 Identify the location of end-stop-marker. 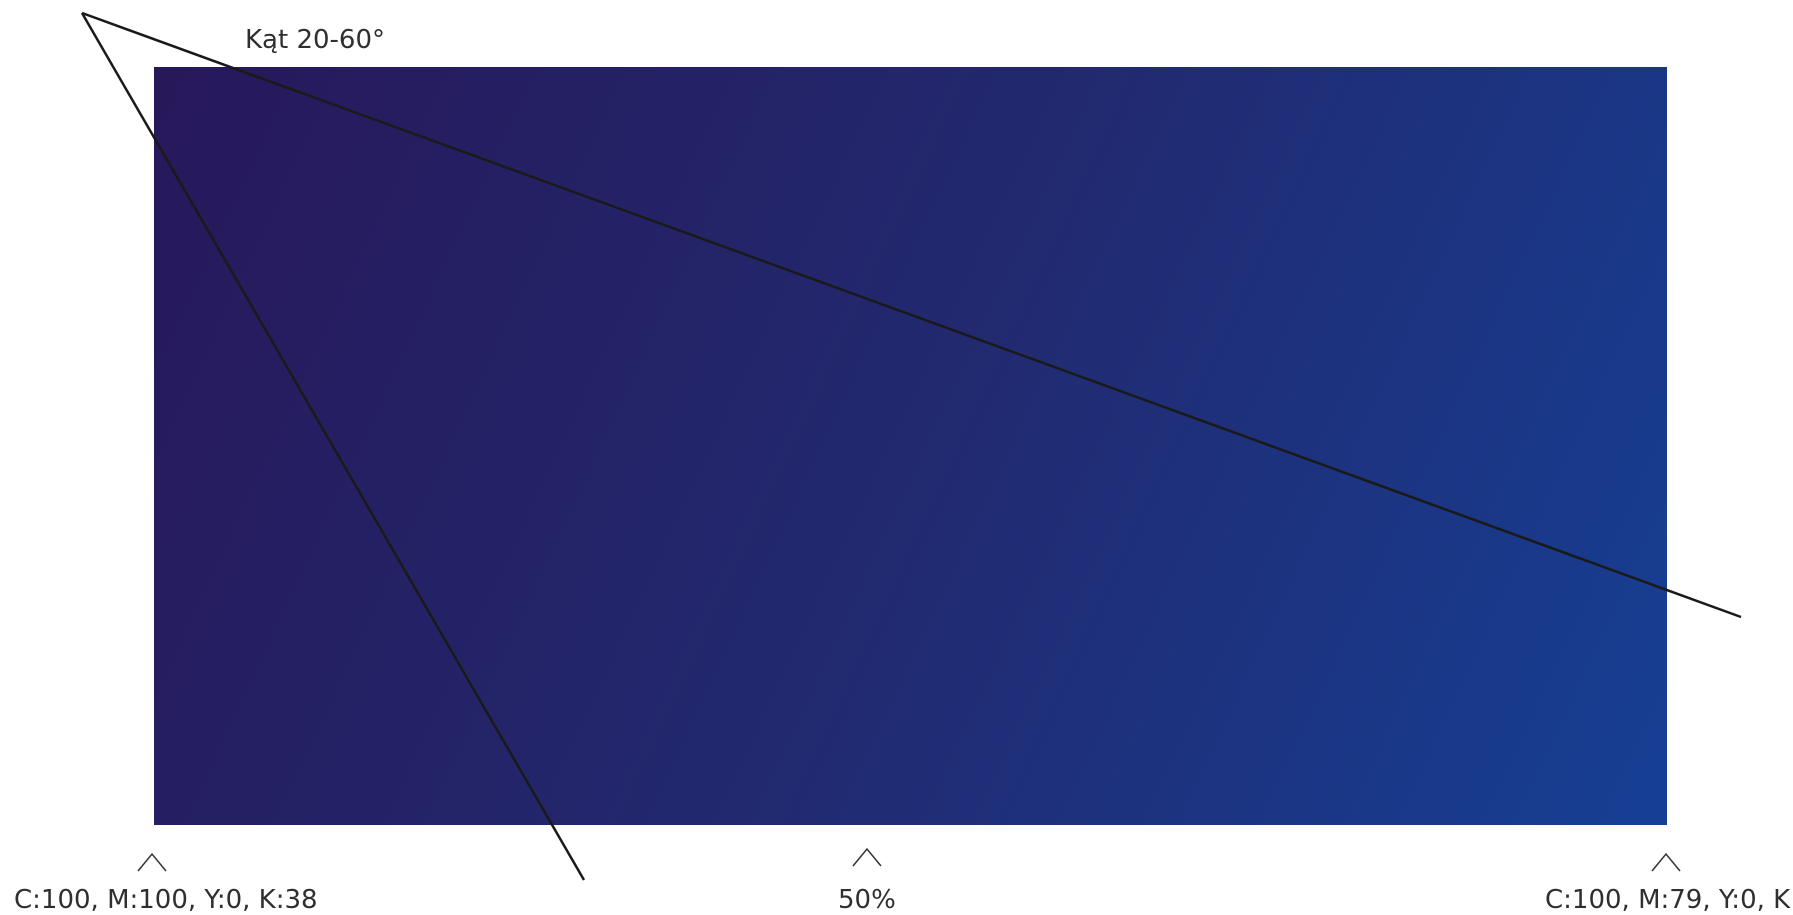
(1666, 862).